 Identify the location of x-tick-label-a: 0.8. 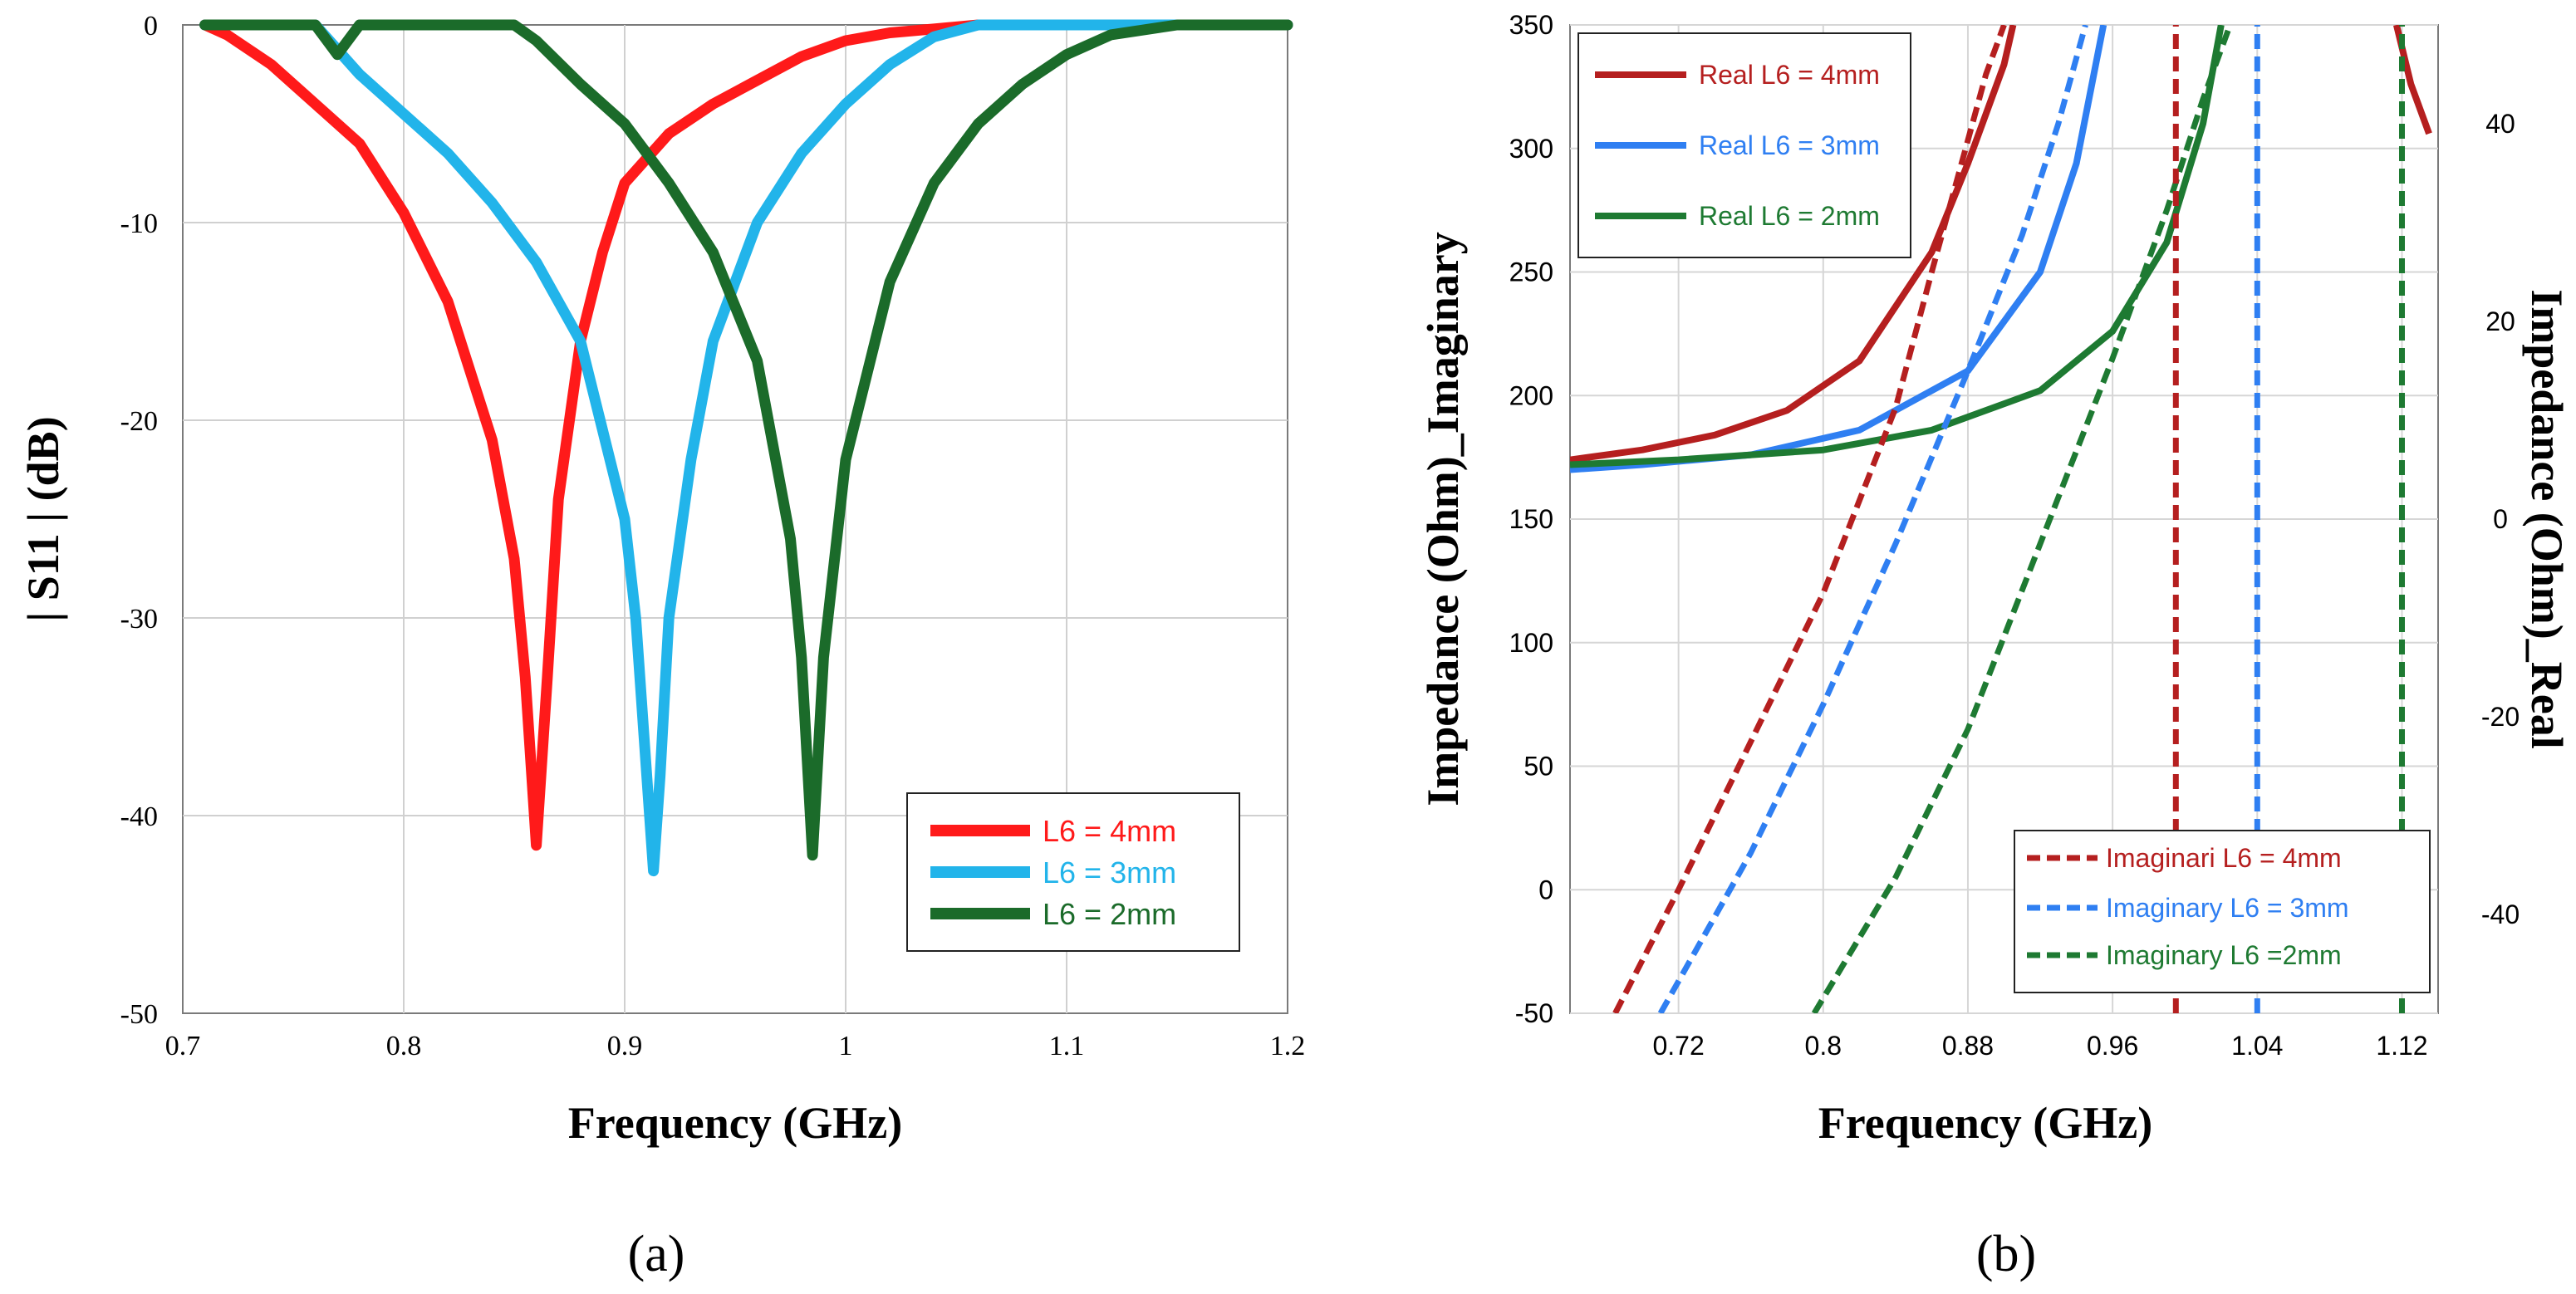
(404, 1046).